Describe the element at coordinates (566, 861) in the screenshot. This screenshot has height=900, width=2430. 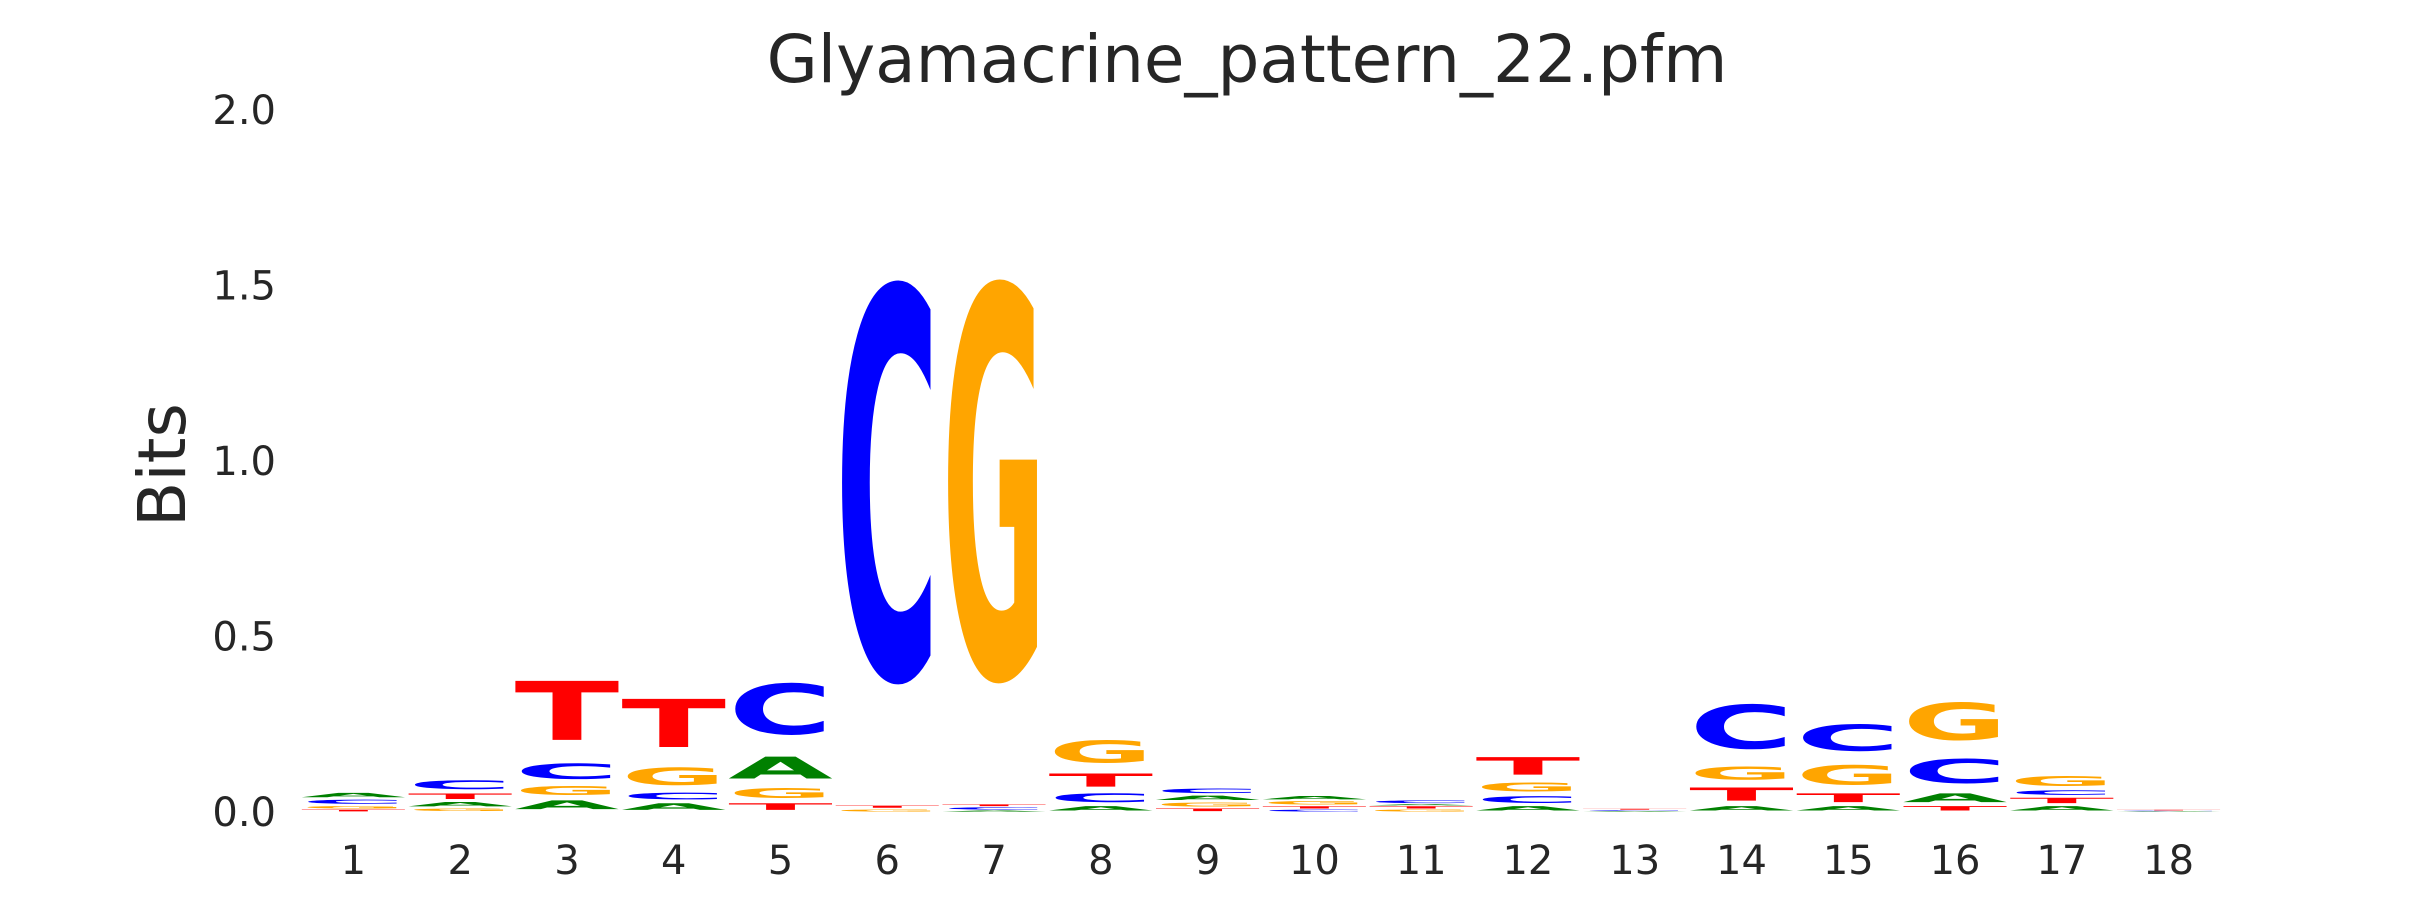
I see `x-tick-label: 3` at that location.